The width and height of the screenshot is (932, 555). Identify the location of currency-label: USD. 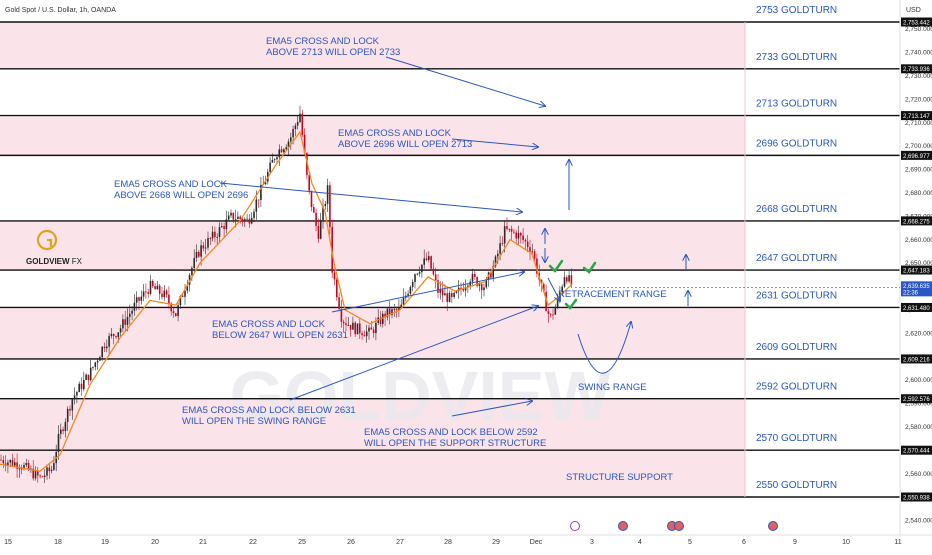
(913, 10).